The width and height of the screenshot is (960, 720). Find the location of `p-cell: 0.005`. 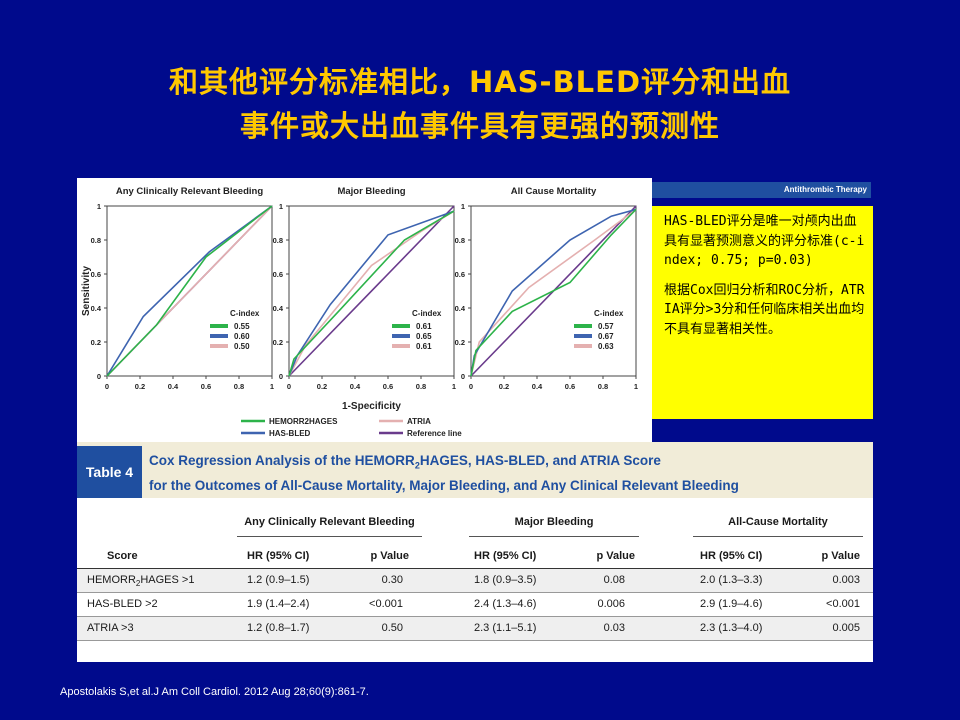

p-cell: 0.005 is located at coordinates (846, 628).